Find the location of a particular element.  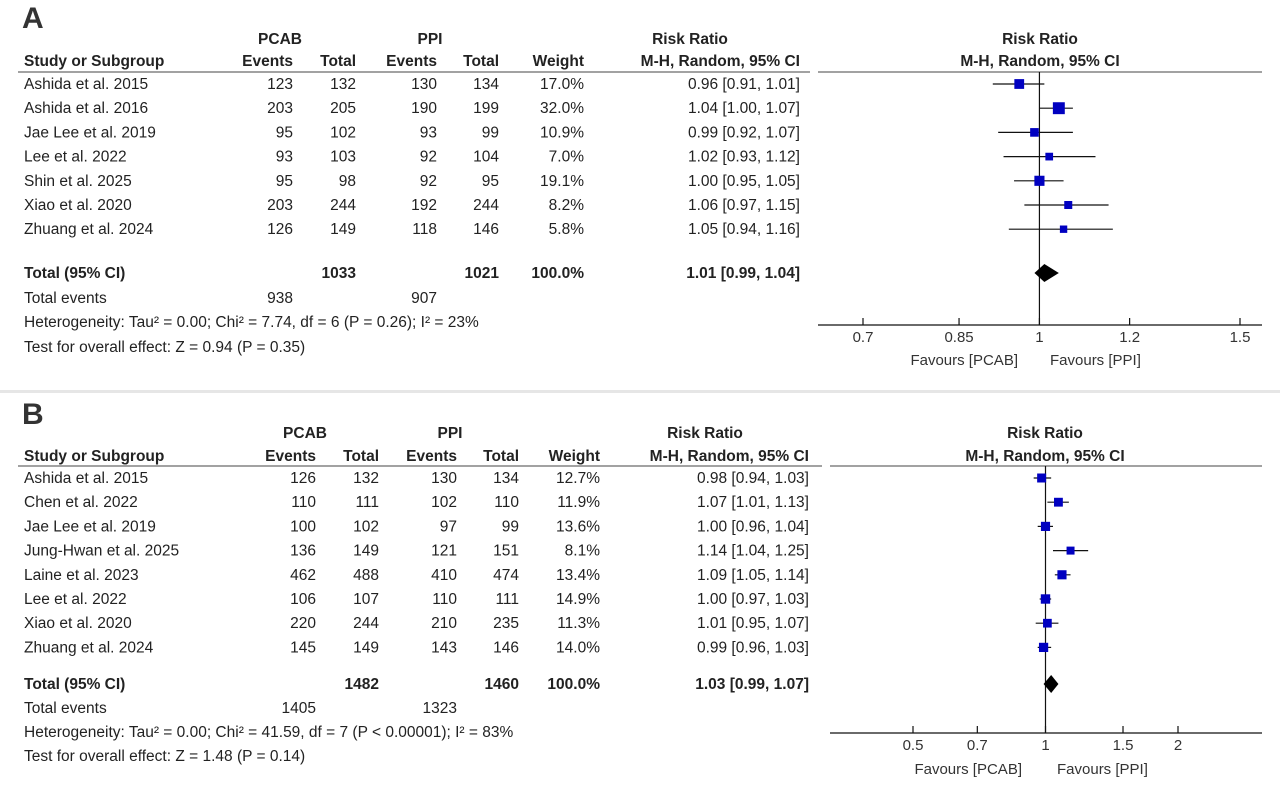

study-weight: 11.3% is located at coordinates (578, 623).